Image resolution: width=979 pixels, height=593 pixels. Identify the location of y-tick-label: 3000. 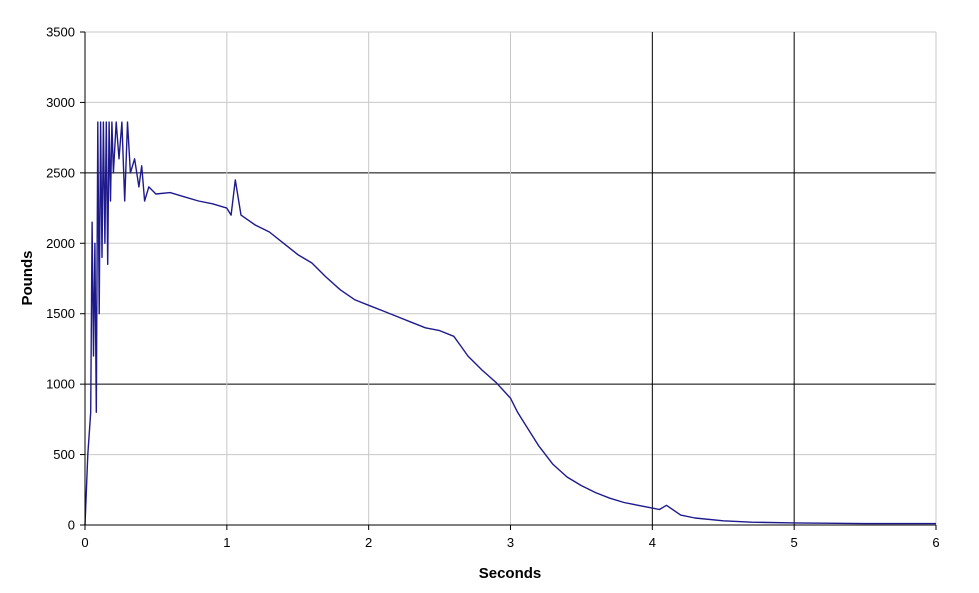
(60, 102).